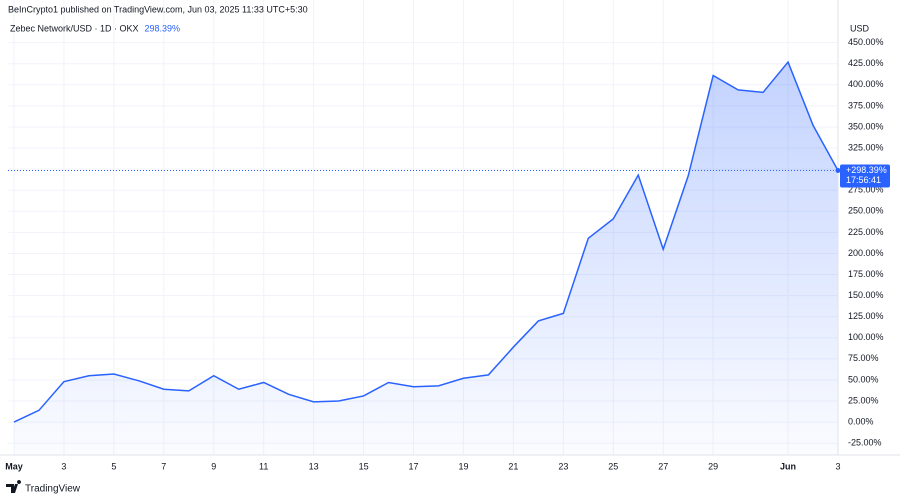 Image resolution: width=900 pixels, height=500 pixels. What do you see at coordinates (866, 295) in the screenshot?
I see `y-tick-label: 150.00%` at bounding box center [866, 295].